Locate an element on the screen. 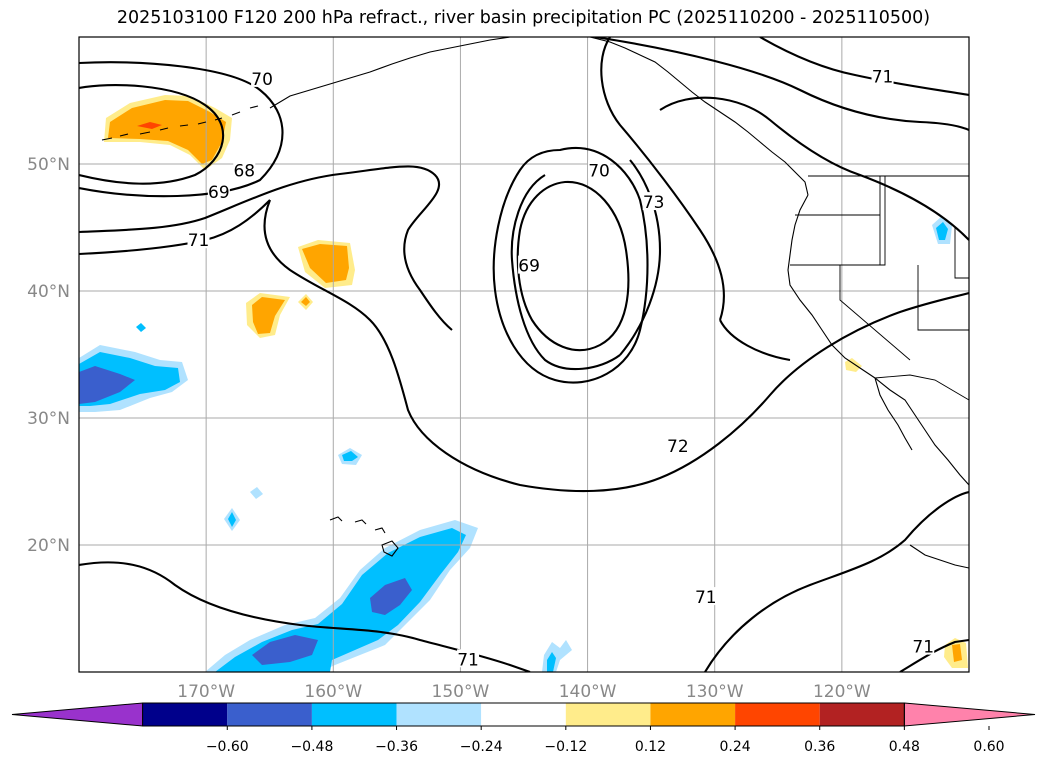 The width and height of the screenshot is (1047, 765). mexico-coastline is located at coordinates (939, 556).